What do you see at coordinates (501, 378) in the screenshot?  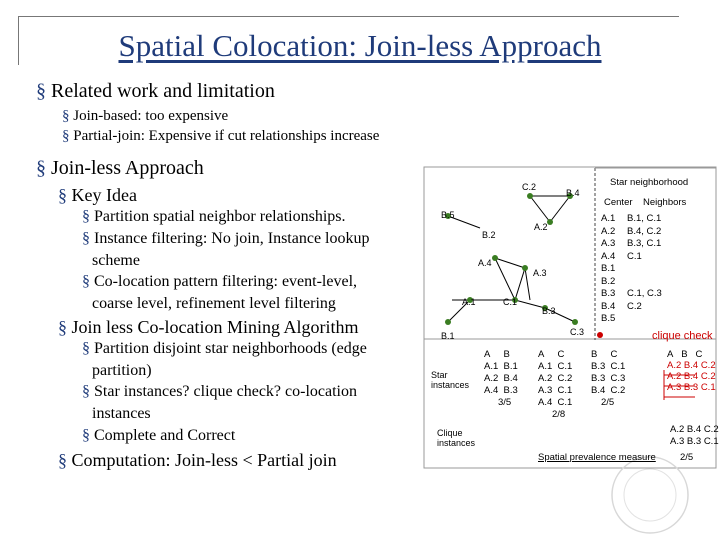 I see `star-ab-table: A B A.1 B.1 A.2 B.4 A.4 B.3 3/5` at bounding box center [501, 378].